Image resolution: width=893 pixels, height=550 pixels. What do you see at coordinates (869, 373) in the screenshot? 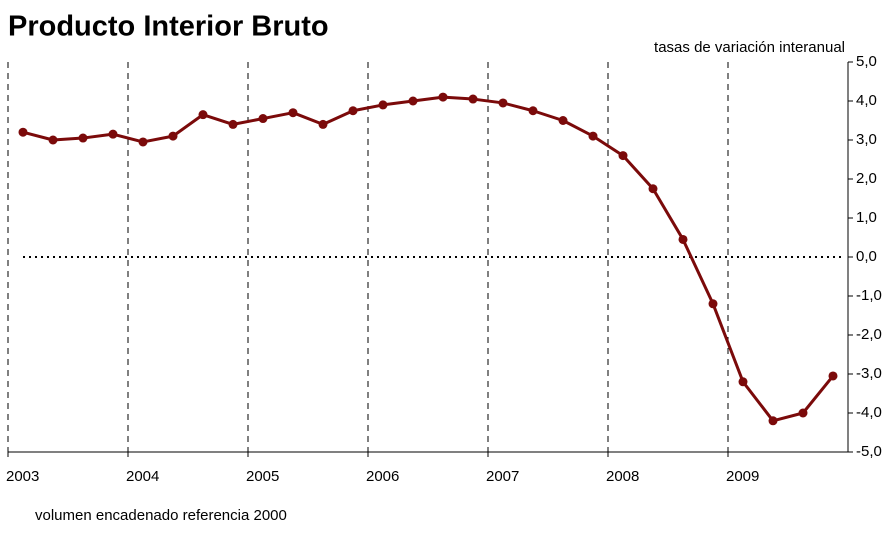
I see `y-tick-label: -3,0` at bounding box center [869, 373].